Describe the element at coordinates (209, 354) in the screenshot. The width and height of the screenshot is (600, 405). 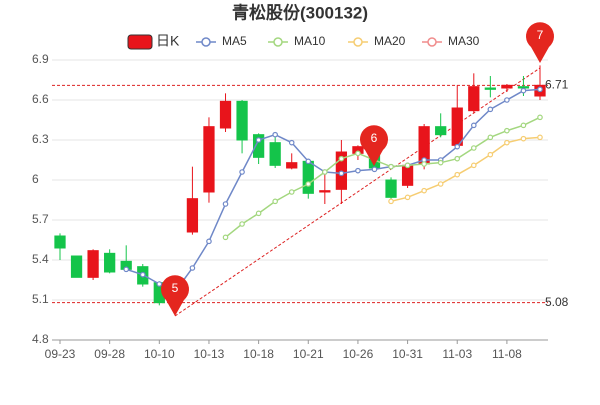
I see `x-tick-label: 10-13` at that location.